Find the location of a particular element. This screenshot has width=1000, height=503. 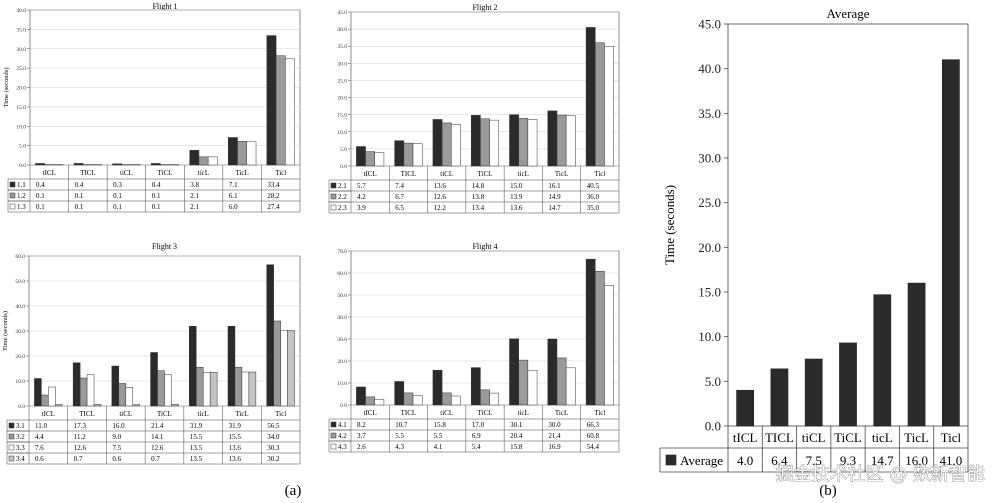

chart3-table-value: 11.2 is located at coordinates (80, 437).